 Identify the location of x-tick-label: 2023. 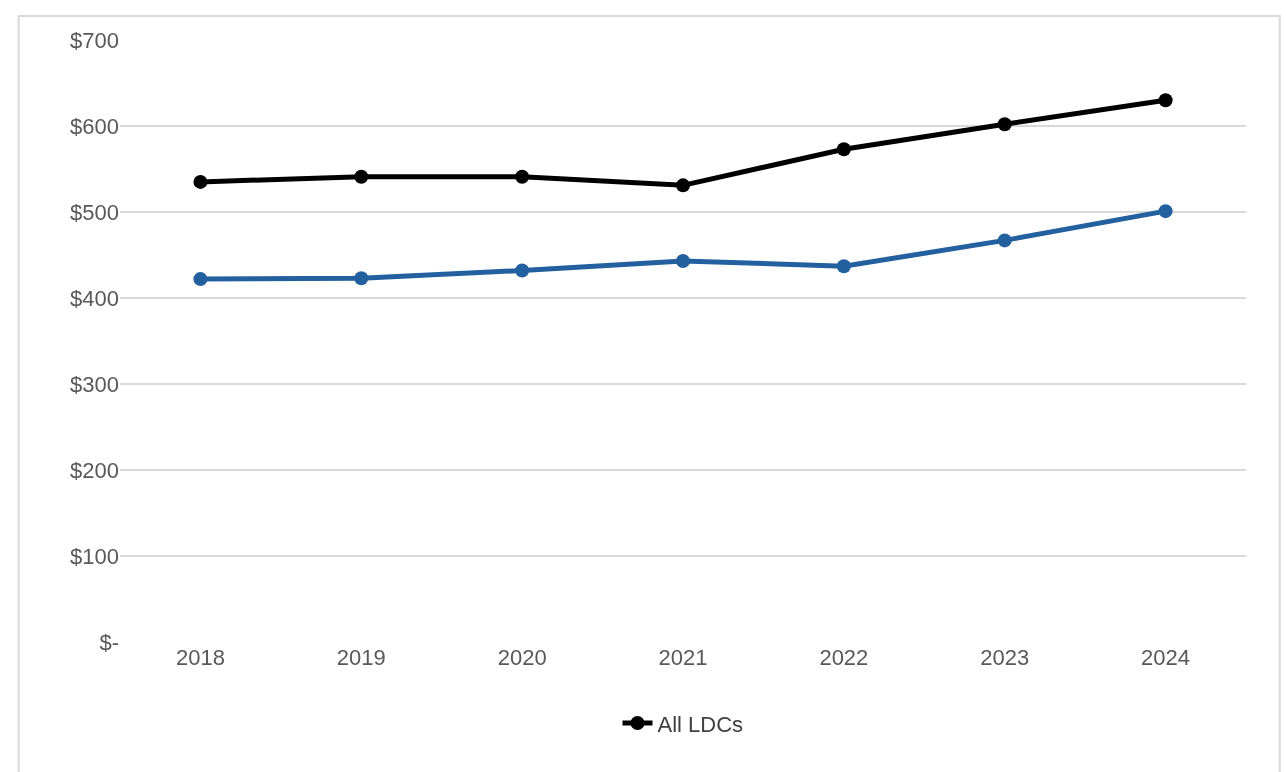
(1005, 657).